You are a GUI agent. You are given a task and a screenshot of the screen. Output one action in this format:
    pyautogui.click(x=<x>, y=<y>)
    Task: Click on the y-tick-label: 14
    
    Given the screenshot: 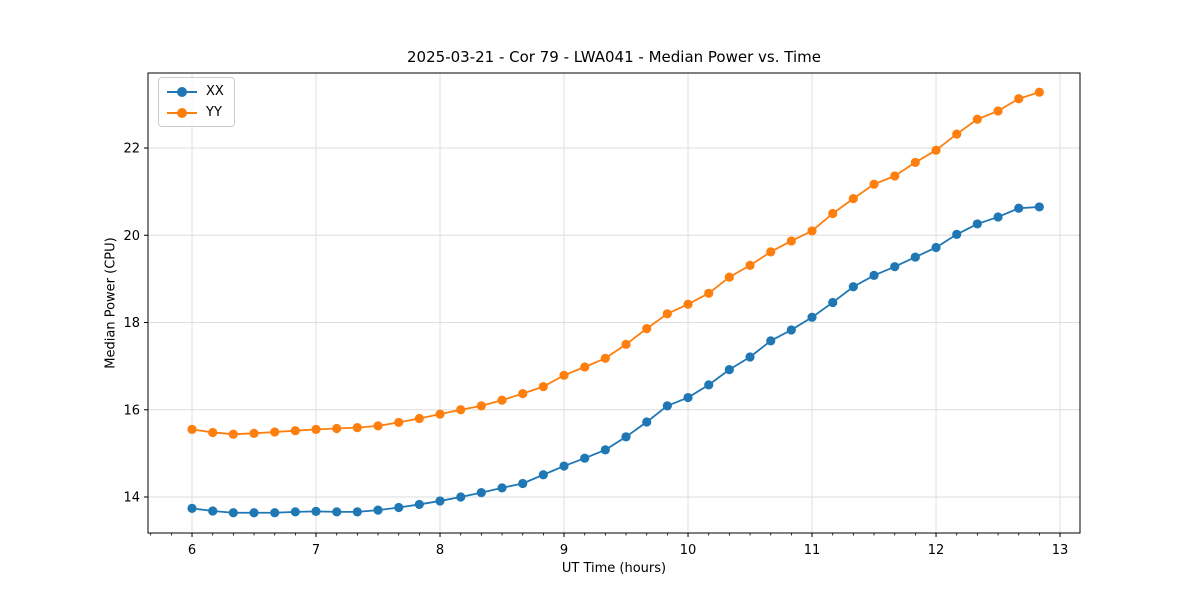 What is the action you would take?
    pyautogui.click(x=131, y=498)
    